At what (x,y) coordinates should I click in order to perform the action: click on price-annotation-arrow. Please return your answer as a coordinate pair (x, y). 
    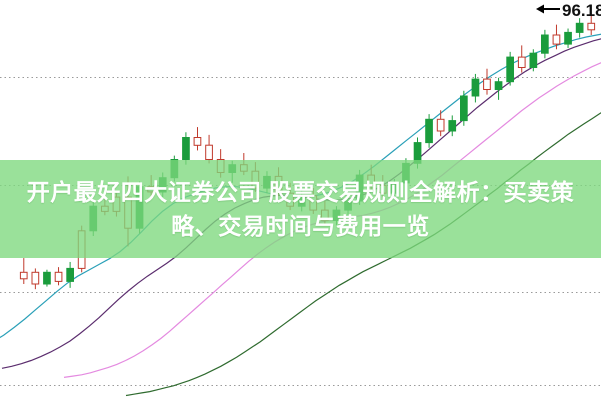
    Looking at the image, I should click on (548, 9).